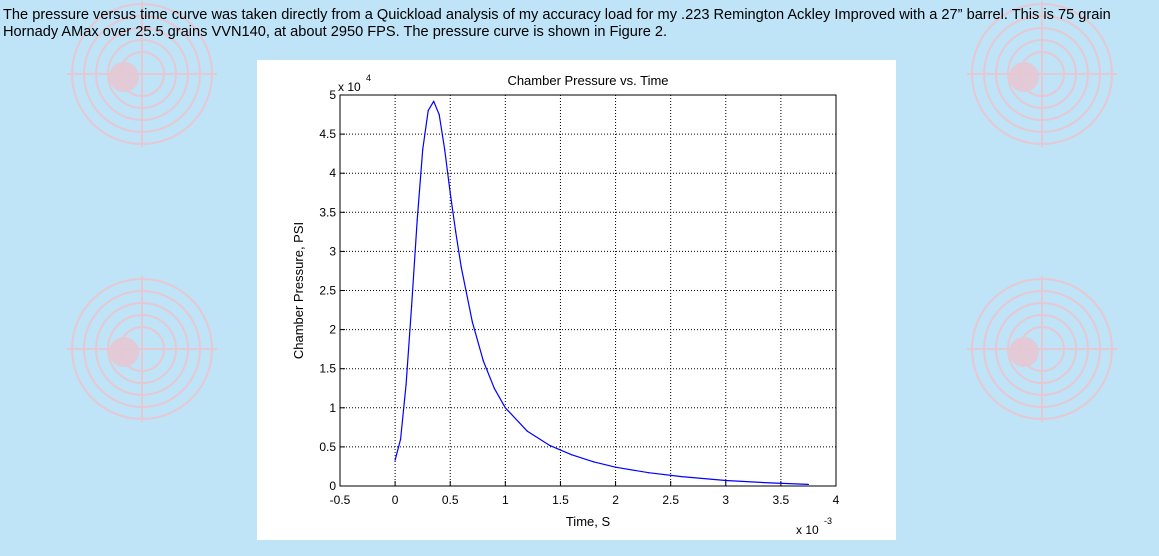  What do you see at coordinates (588, 521) in the screenshot?
I see `x-axis-label: Time, S` at bounding box center [588, 521].